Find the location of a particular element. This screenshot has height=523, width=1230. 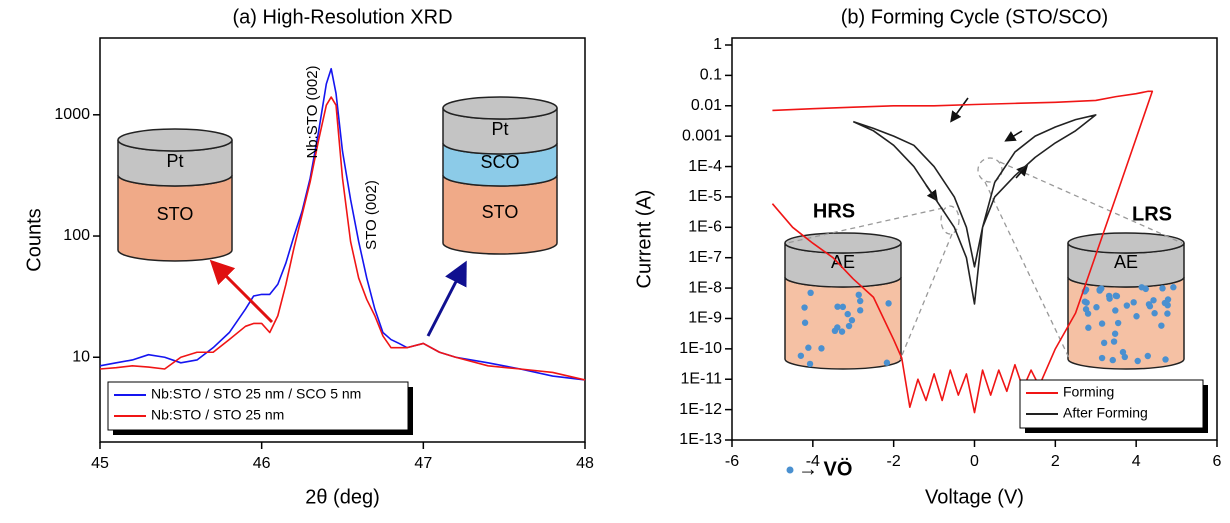

x-tick-label: 47 is located at coordinates (423, 463).